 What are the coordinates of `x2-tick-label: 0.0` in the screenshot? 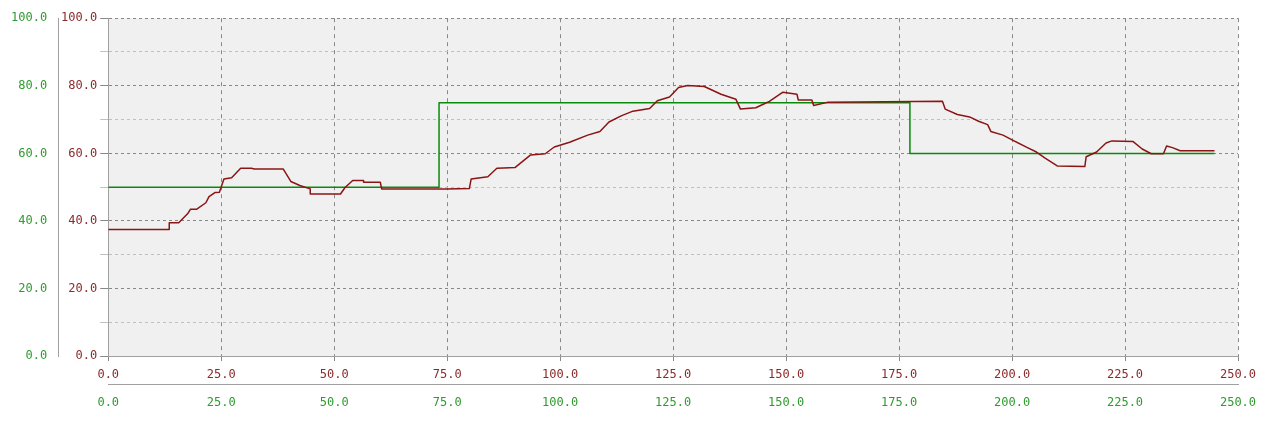 It's located at (108, 401).